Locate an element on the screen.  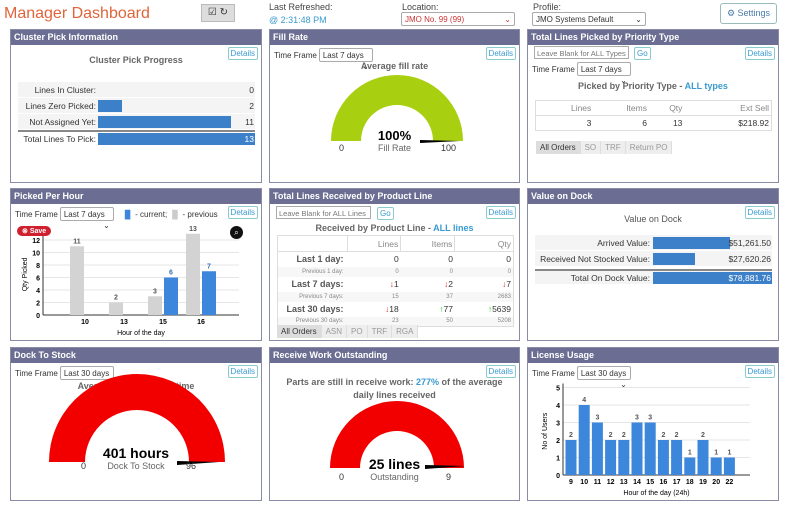
row-bar-fill is located at coordinates (176, 138).